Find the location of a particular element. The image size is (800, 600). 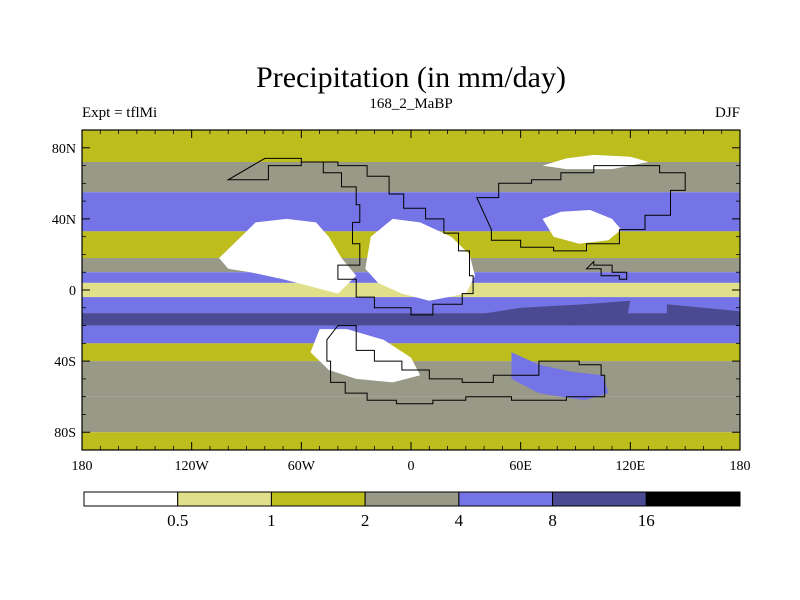

x-tick-label: 120W is located at coordinates (192, 466).